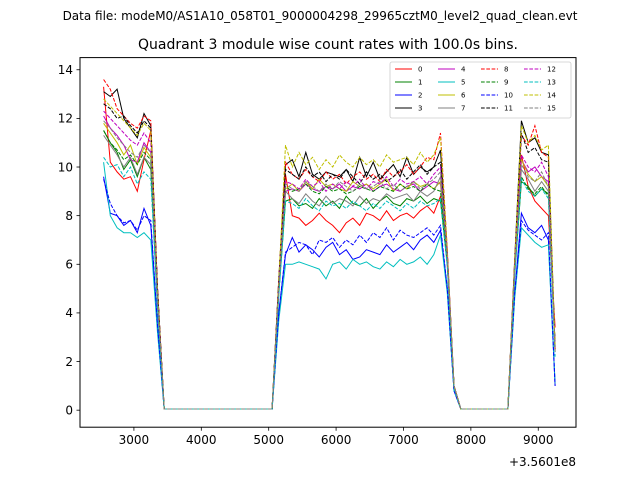 The image size is (640, 480). What do you see at coordinates (463, 83) in the screenshot?
I see `legend-label-5: 5` at bounding box center [463, 83].